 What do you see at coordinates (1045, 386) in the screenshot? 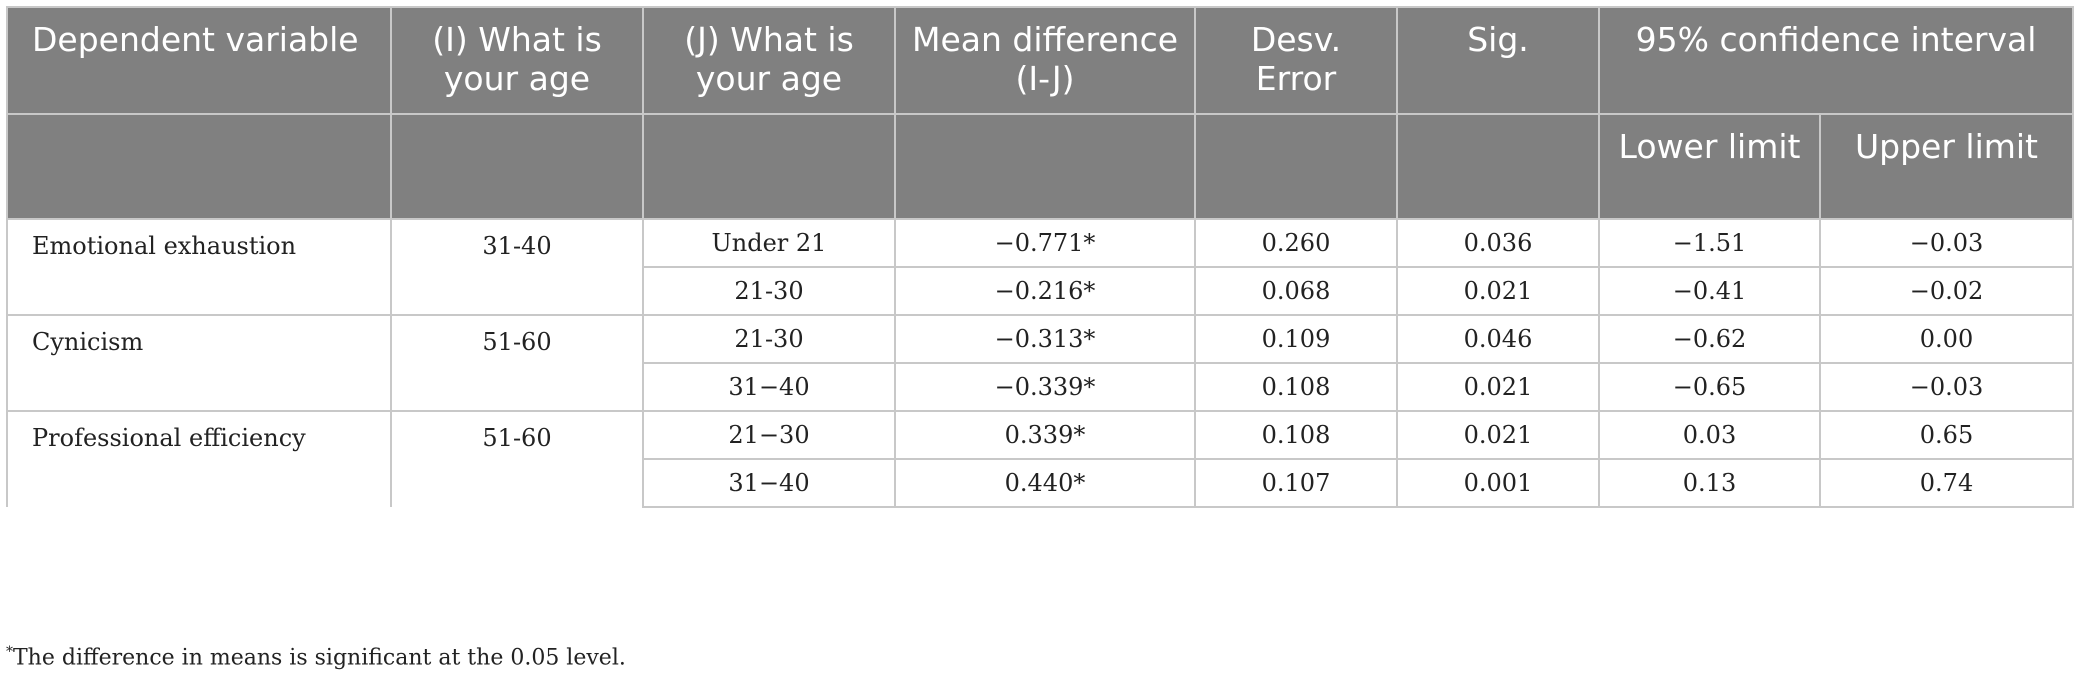
I see `mean-difference-cell: −0.339*` at bounding box center [1045, 386].